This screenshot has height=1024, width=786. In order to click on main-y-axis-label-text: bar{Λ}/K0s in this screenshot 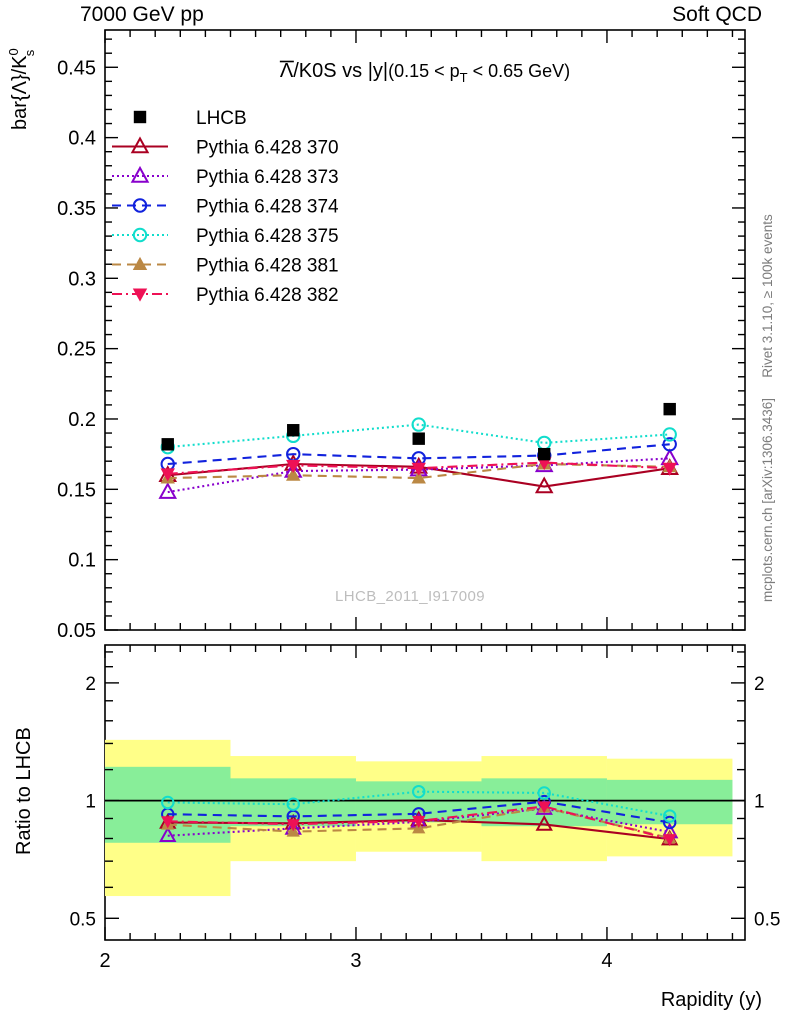, I will do `click(21, 89)`.